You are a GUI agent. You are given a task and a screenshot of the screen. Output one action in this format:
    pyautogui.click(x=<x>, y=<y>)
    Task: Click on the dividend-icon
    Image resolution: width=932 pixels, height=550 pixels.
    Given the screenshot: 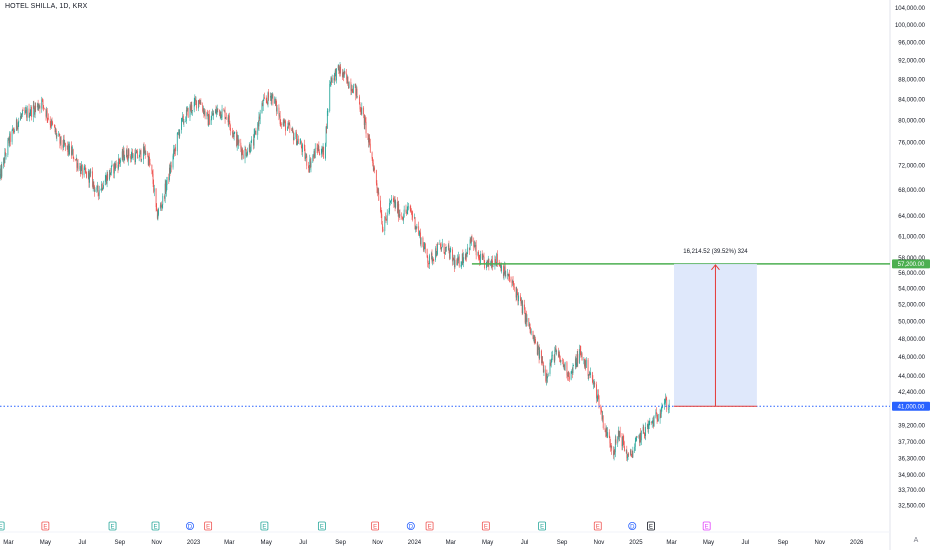 What is the action you would take?
    pyautogui.click(x=410, y=526)
    